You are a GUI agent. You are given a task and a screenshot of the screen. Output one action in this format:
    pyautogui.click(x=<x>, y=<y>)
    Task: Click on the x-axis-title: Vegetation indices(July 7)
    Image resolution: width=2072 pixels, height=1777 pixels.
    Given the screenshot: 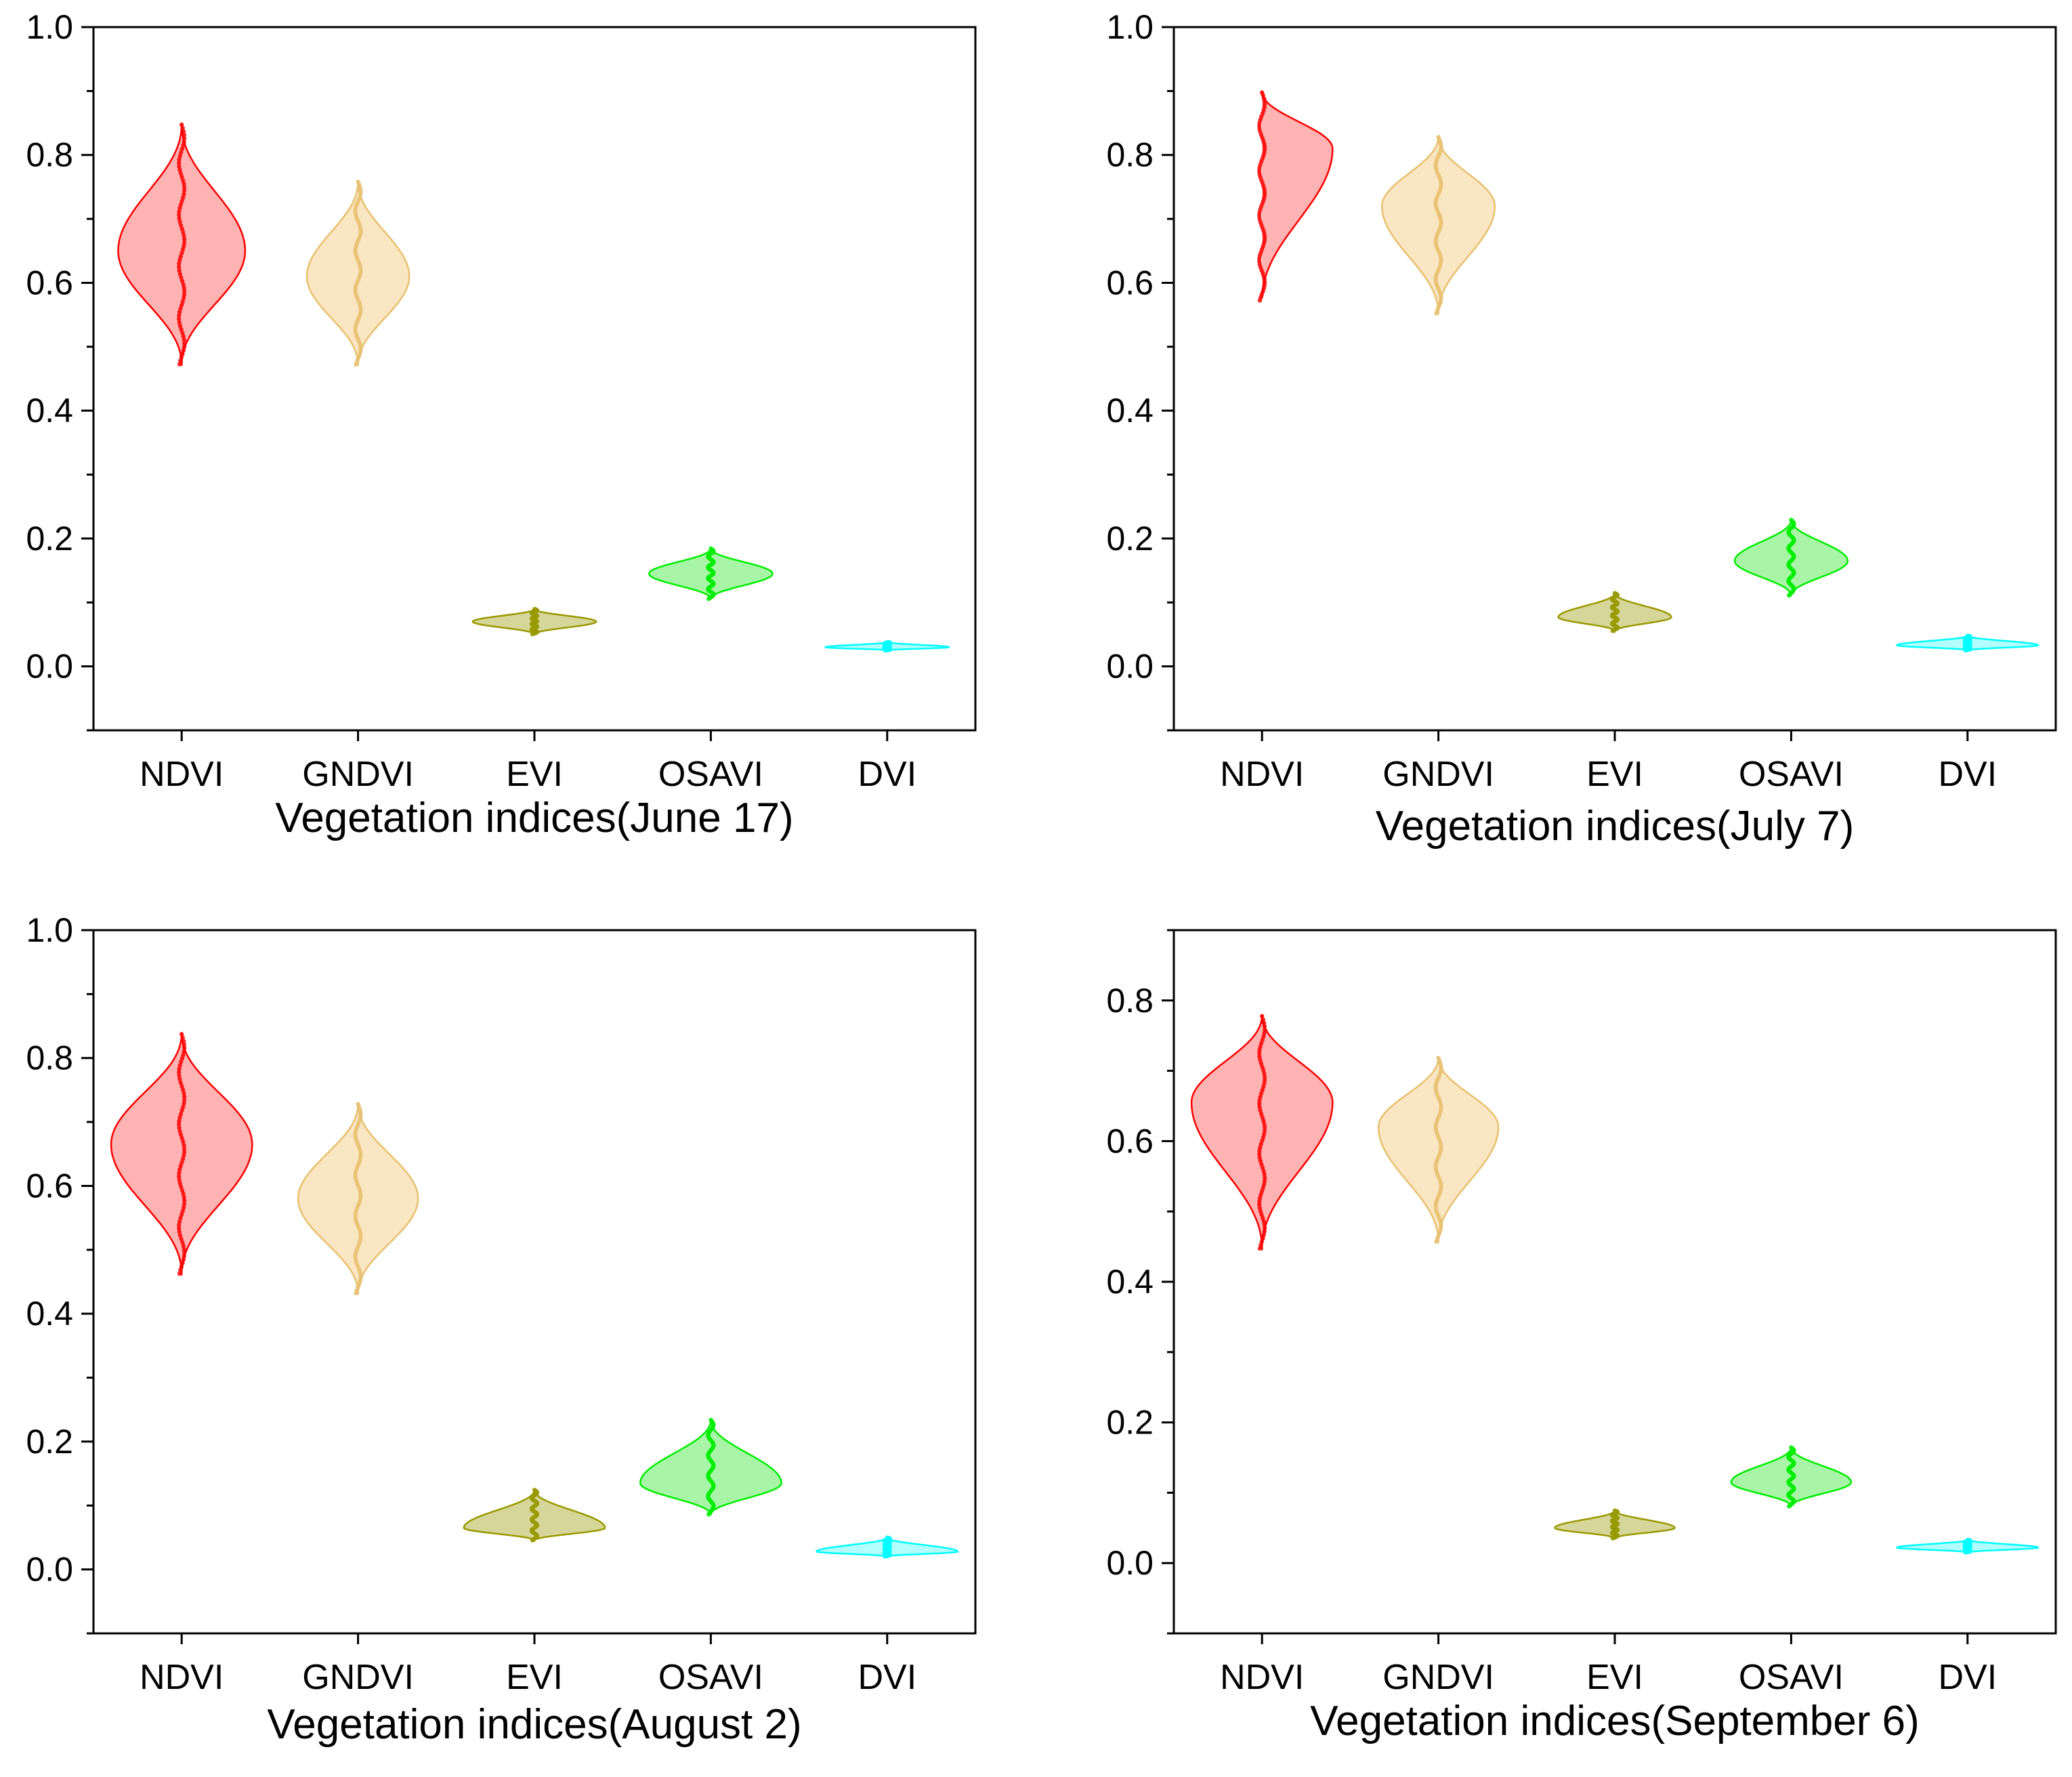 What is the action you would take?
    pyautogui.click(x=1615, y=827)
    